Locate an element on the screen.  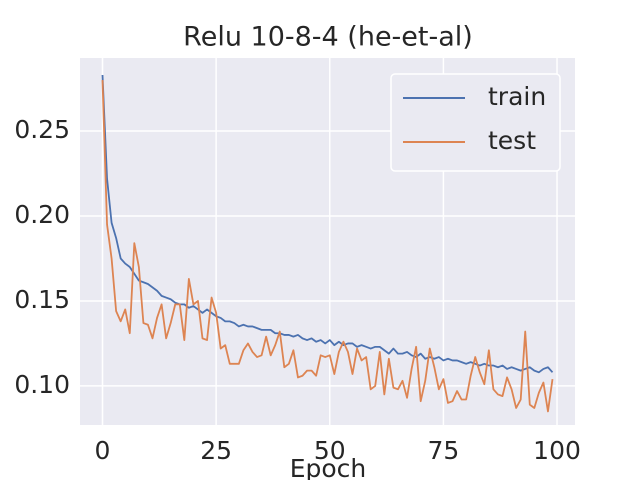
x-tick-label: 0 is located at coordinates (103, 450).